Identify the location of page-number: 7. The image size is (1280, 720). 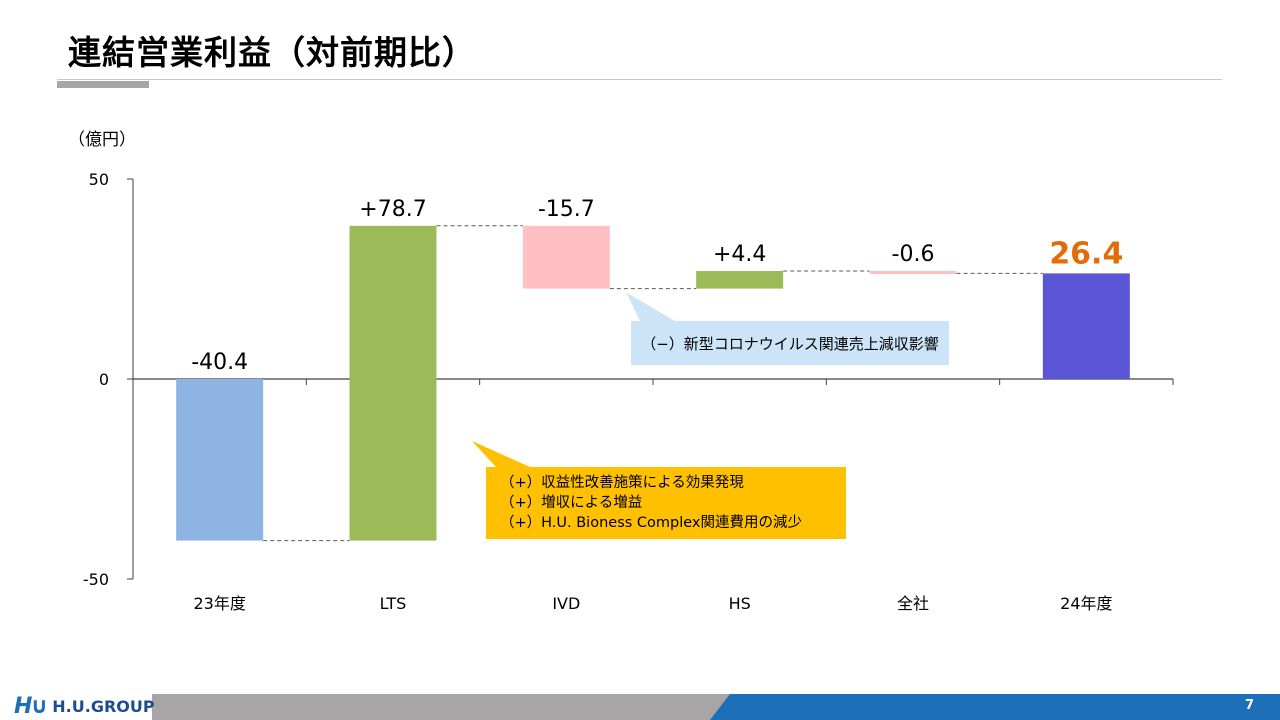
(1249, 705).